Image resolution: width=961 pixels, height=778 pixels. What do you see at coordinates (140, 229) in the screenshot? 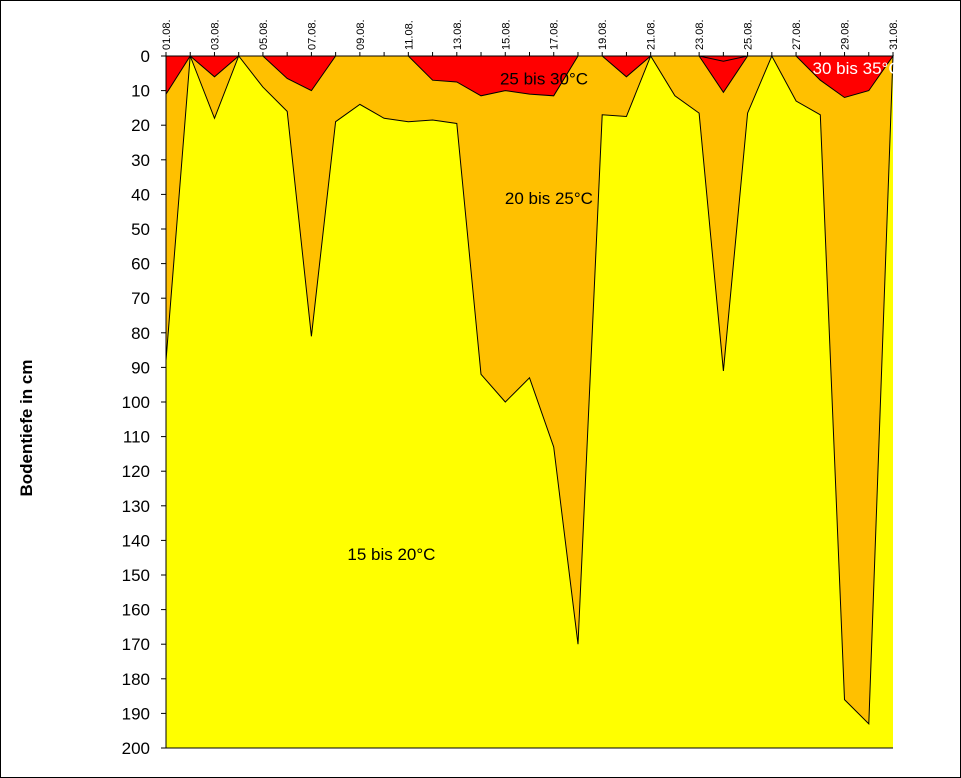
I see `y-tick-label: 50` at bounding box center [140, 229].